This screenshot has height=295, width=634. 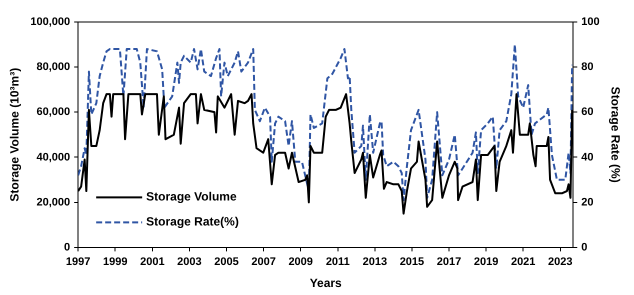 What do you see at coordinates (449, 262) in the screenshot?
I see `x-tick-label: 2017` at bounding box center [449, 262].